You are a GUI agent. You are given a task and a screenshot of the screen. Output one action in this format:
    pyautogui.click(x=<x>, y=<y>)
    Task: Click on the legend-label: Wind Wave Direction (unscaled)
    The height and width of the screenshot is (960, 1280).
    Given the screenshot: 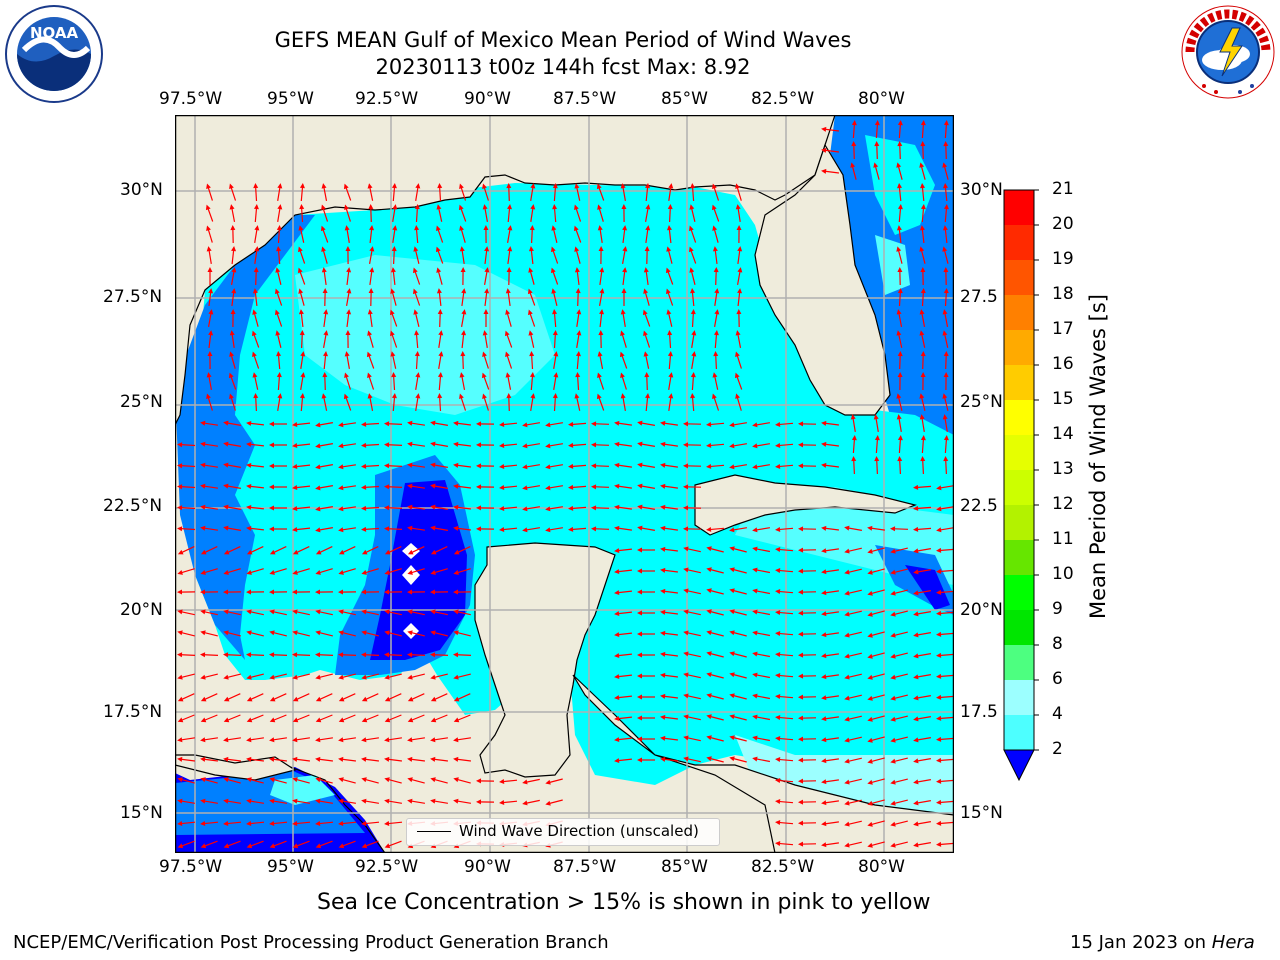 What is the action you would take?
    pyautogui.click(x=579, y=831)
    